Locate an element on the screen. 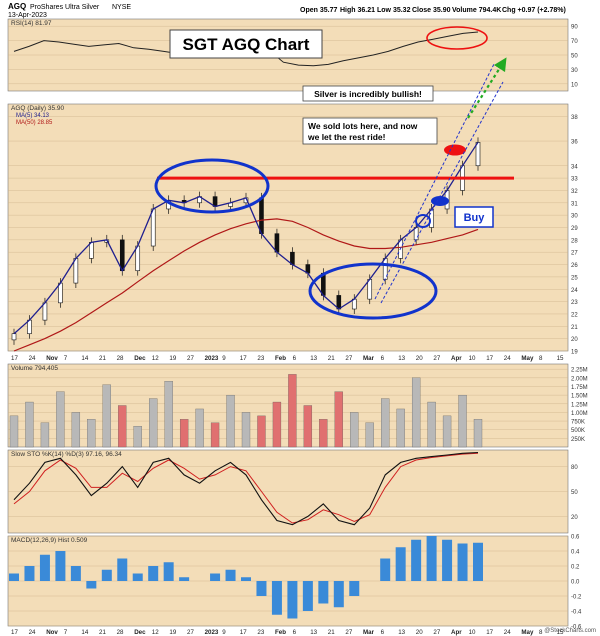  fund-name: ProShares Ultra Silver is located at coordinates (65, 7).